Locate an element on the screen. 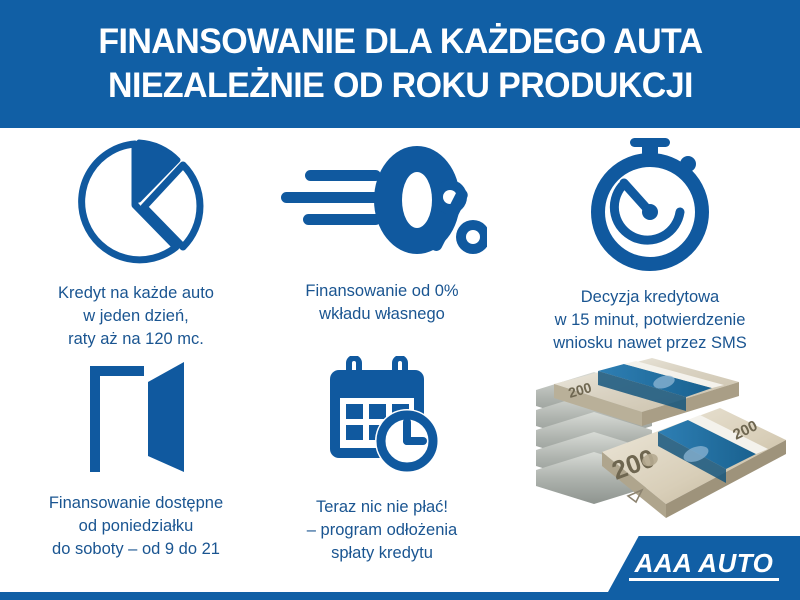 This screenshot has width=800, height=600. calendar-clock-icon is located at coordinates (382, 417).